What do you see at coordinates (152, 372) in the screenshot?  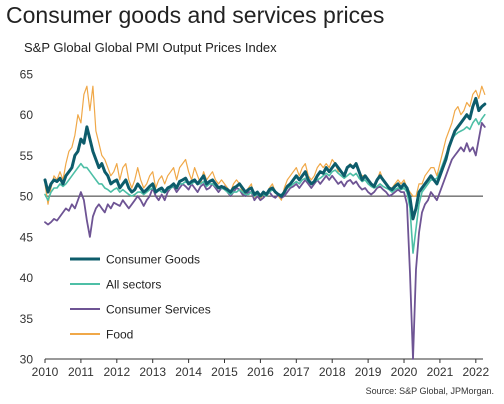 I see `x-tick-label: 2013` at bounding box center [152, 372].